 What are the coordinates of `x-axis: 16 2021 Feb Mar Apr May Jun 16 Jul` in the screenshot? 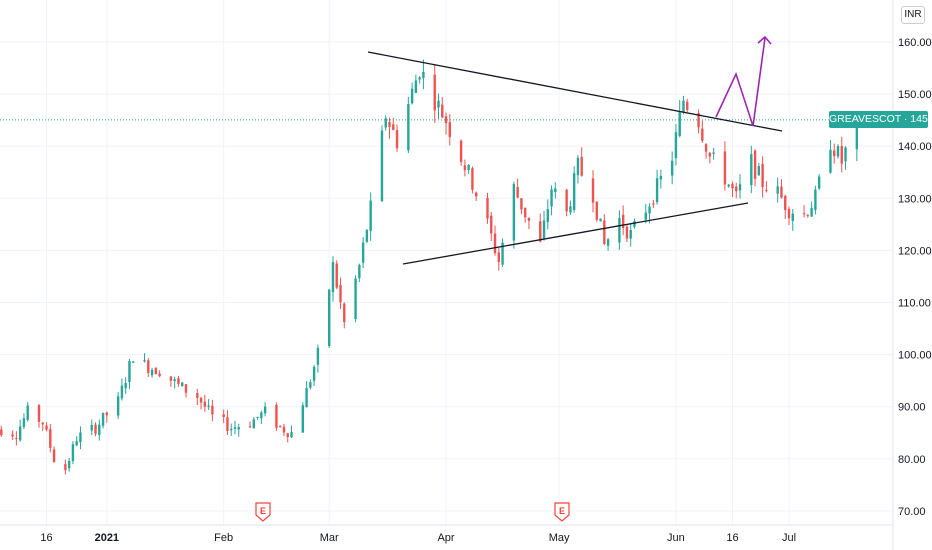 It's located at (446, 534).